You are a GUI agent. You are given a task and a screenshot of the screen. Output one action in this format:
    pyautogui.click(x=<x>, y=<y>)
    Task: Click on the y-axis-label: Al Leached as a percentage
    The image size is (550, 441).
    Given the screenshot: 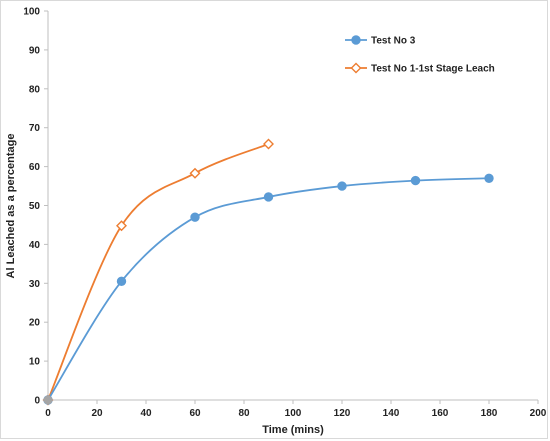 What is the action you would take?
    pyautogui.click(x=11, y=206)
    